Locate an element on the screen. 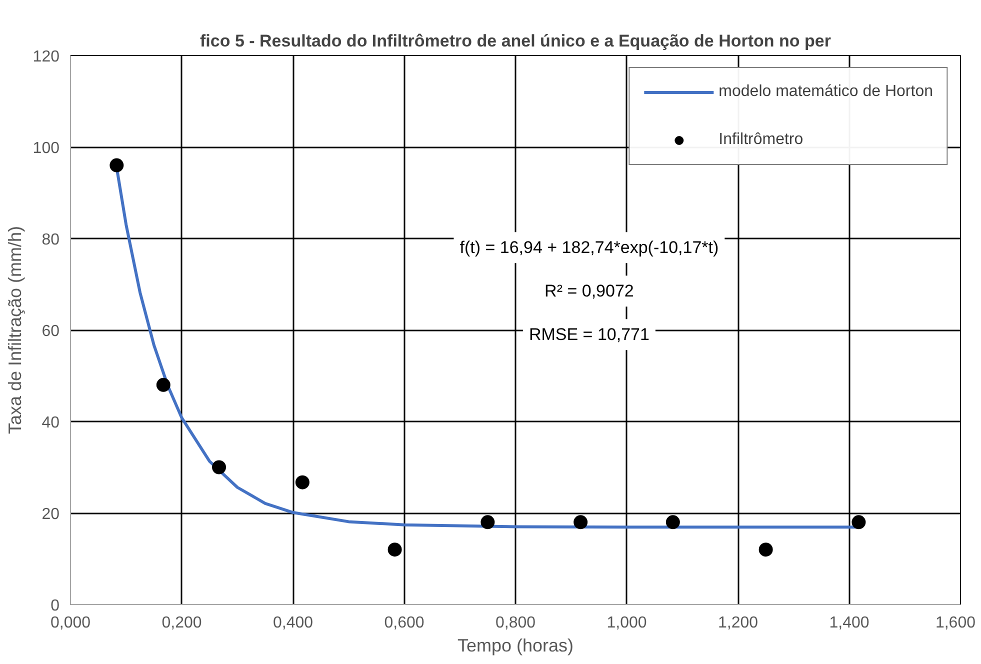 The image size is (981, 664). x-tick-label: 0,800 is located at coordinates (515, 623).